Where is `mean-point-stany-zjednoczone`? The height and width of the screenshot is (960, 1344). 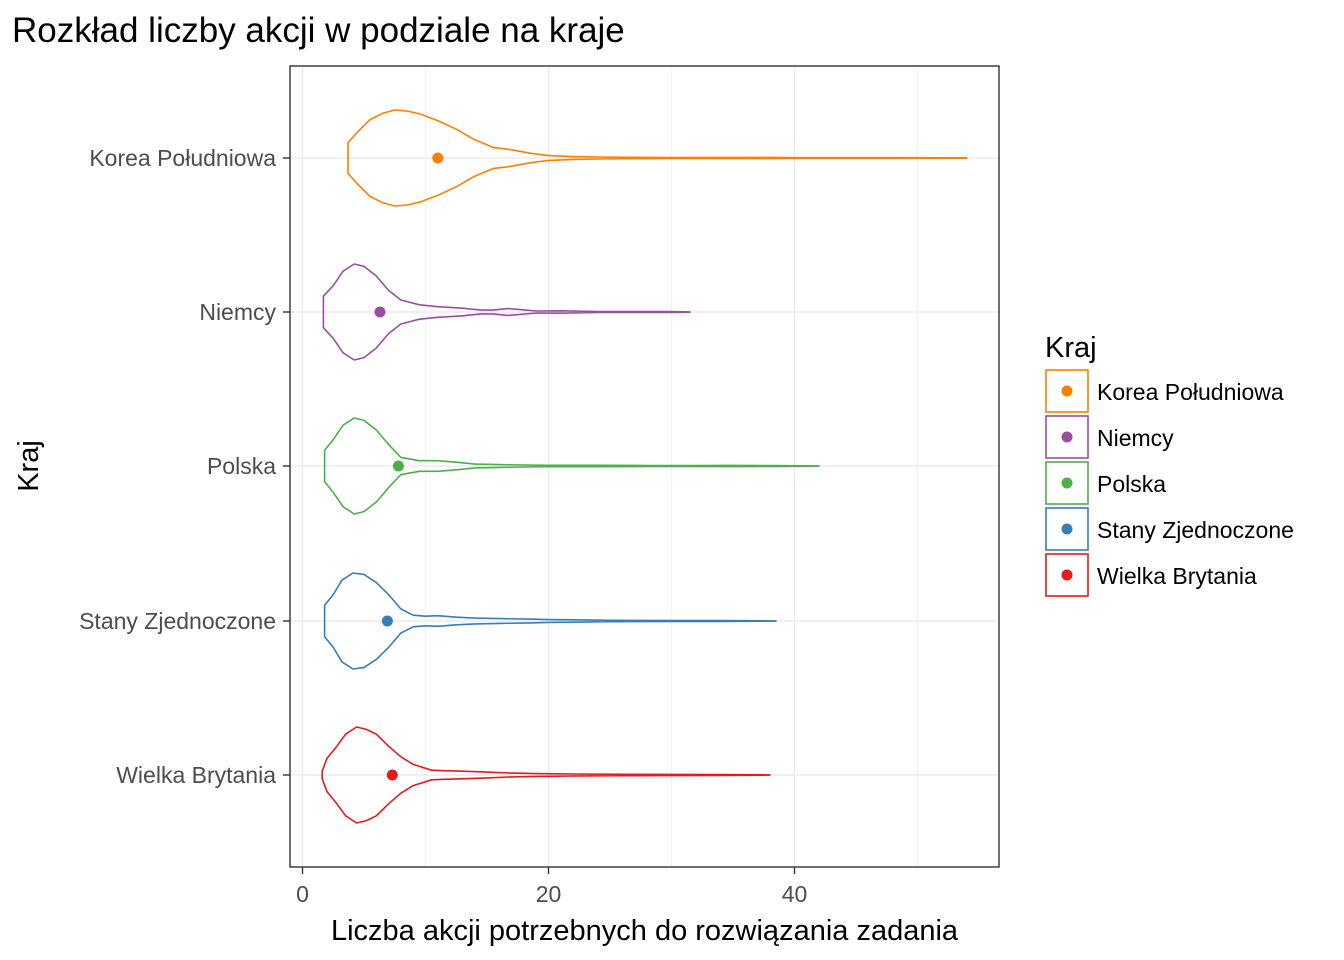
mean-point-stany-zjednoczone is located at coordinates (387, 621).